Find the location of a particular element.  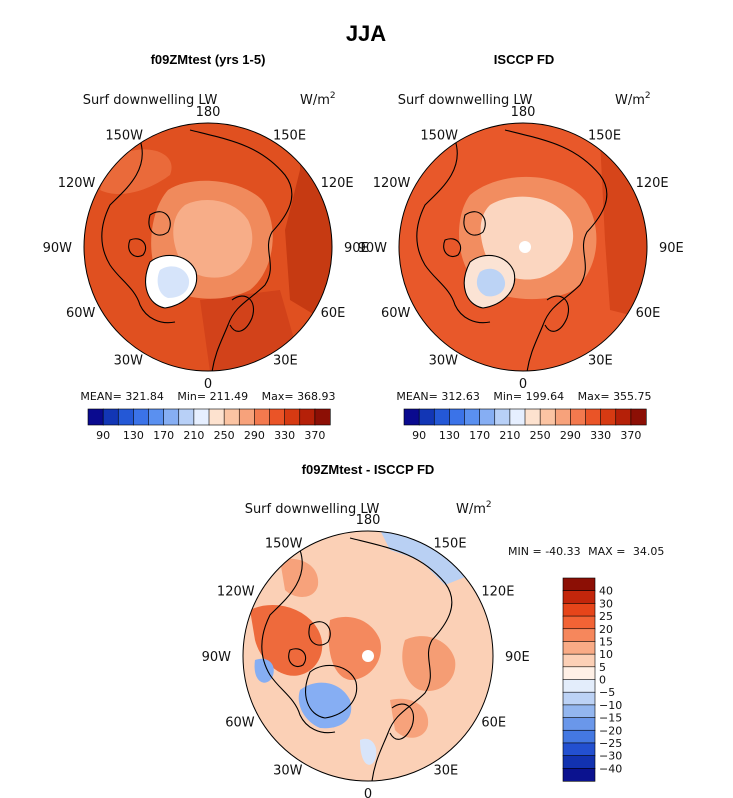

panel-1-field is located at coordinates (216, 250).